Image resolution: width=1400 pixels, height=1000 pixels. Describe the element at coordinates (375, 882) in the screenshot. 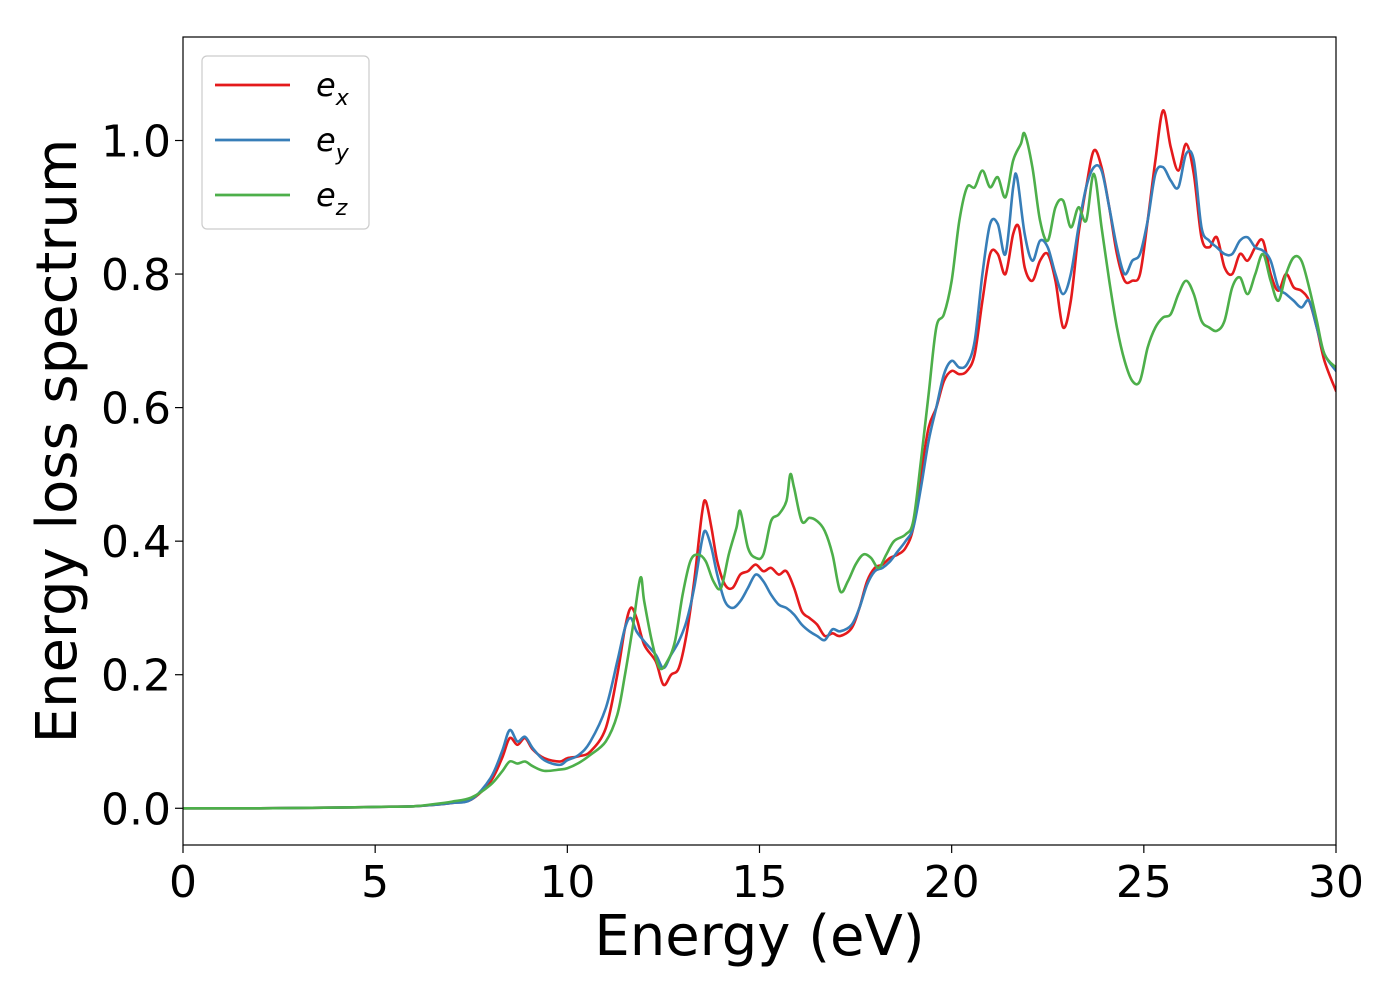

I see `x-tick-label: 5` at that location.